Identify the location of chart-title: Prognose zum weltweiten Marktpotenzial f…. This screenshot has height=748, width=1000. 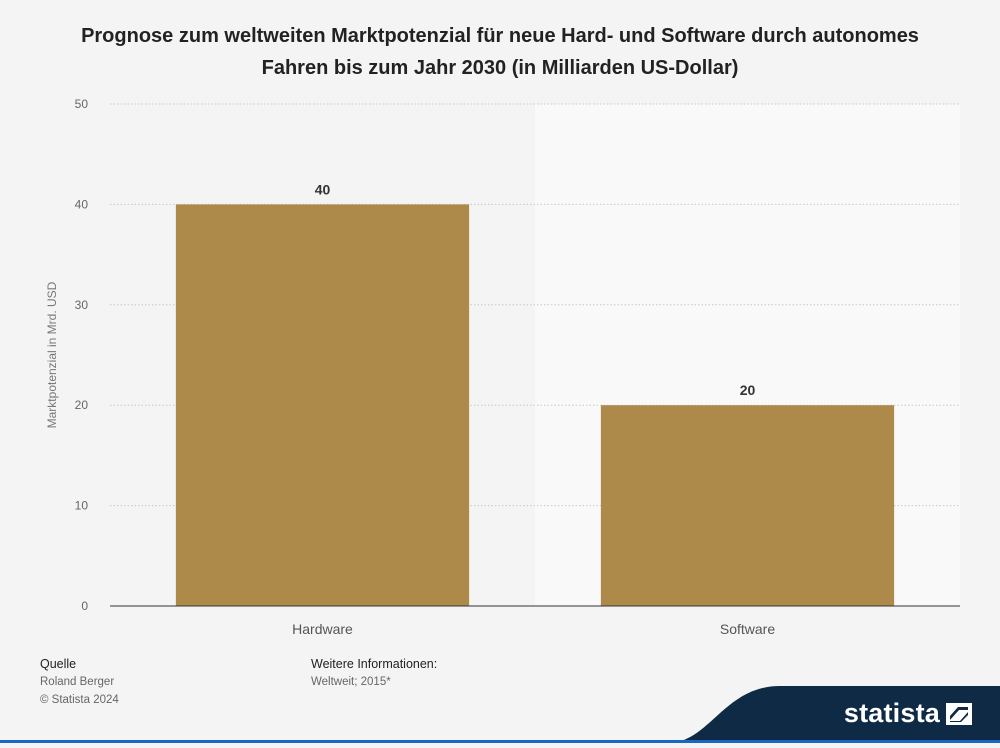
(500, 52).